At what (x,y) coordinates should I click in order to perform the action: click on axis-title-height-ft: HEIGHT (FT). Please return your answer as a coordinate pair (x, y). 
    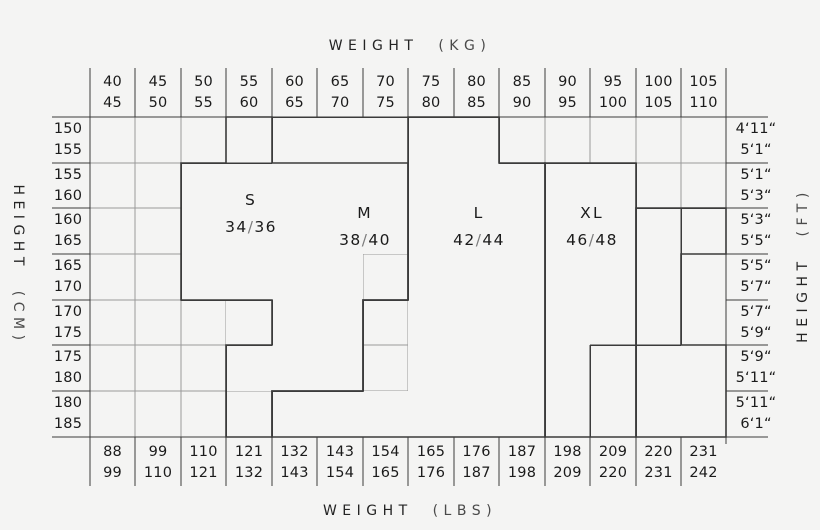
    Looking at the image, I should click on (803, 265).